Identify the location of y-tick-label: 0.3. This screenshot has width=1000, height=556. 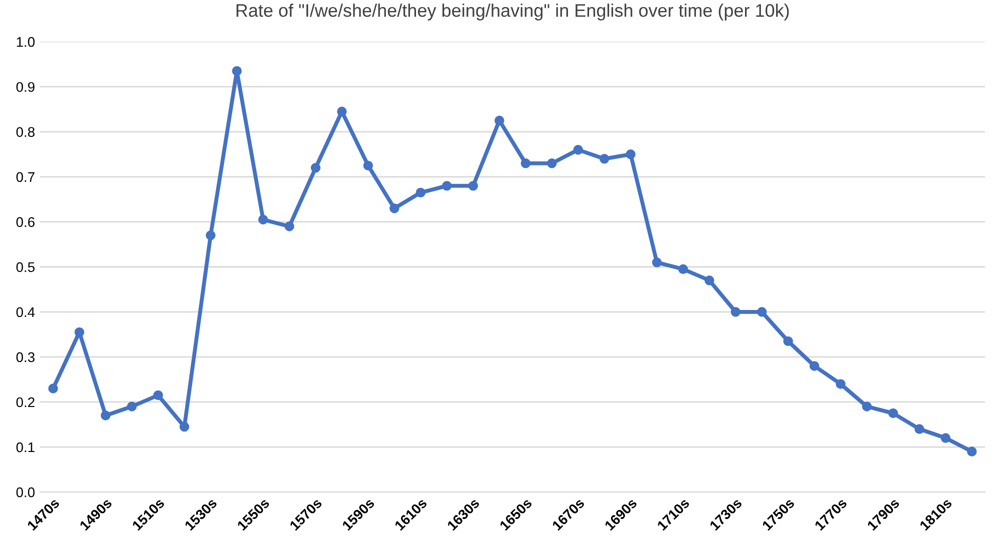
(25, 357).